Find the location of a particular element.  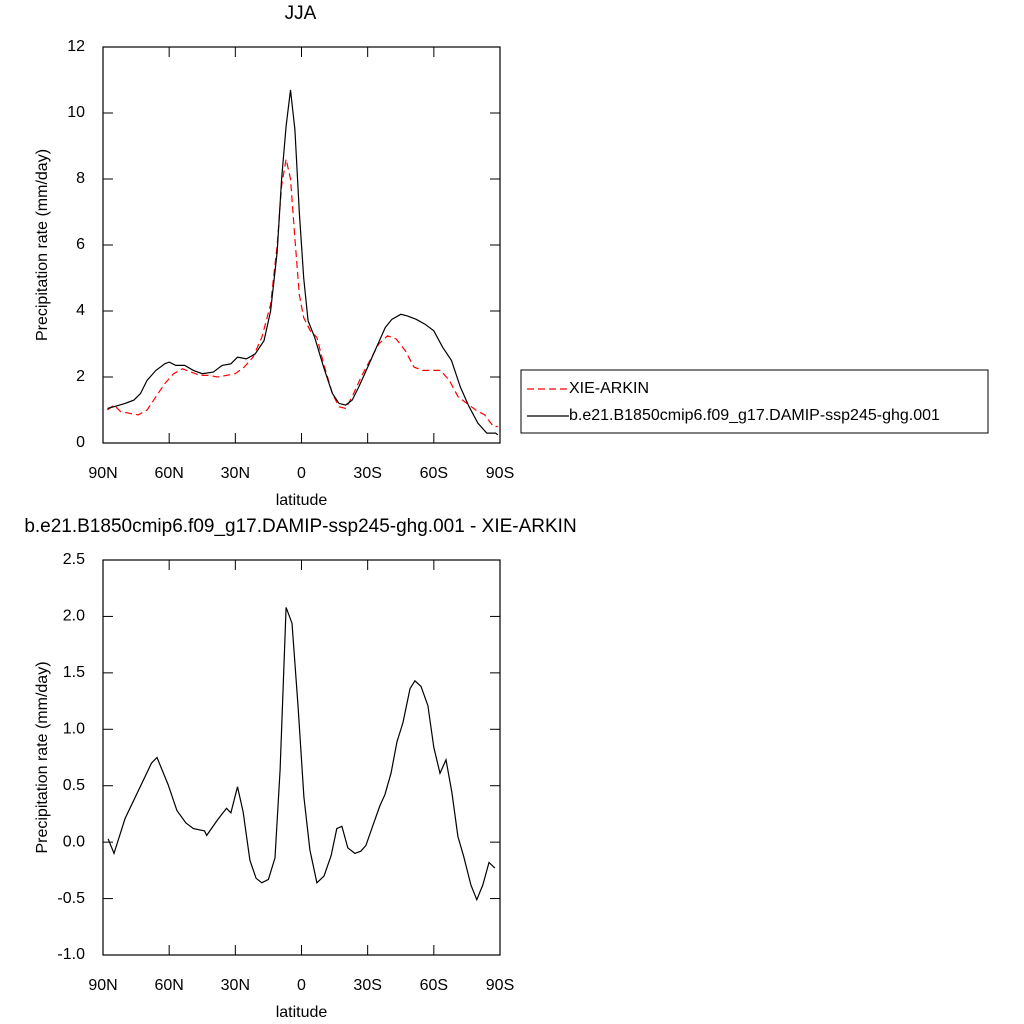

y-tick-label: 0.5 is located at coordinates (74, 785).